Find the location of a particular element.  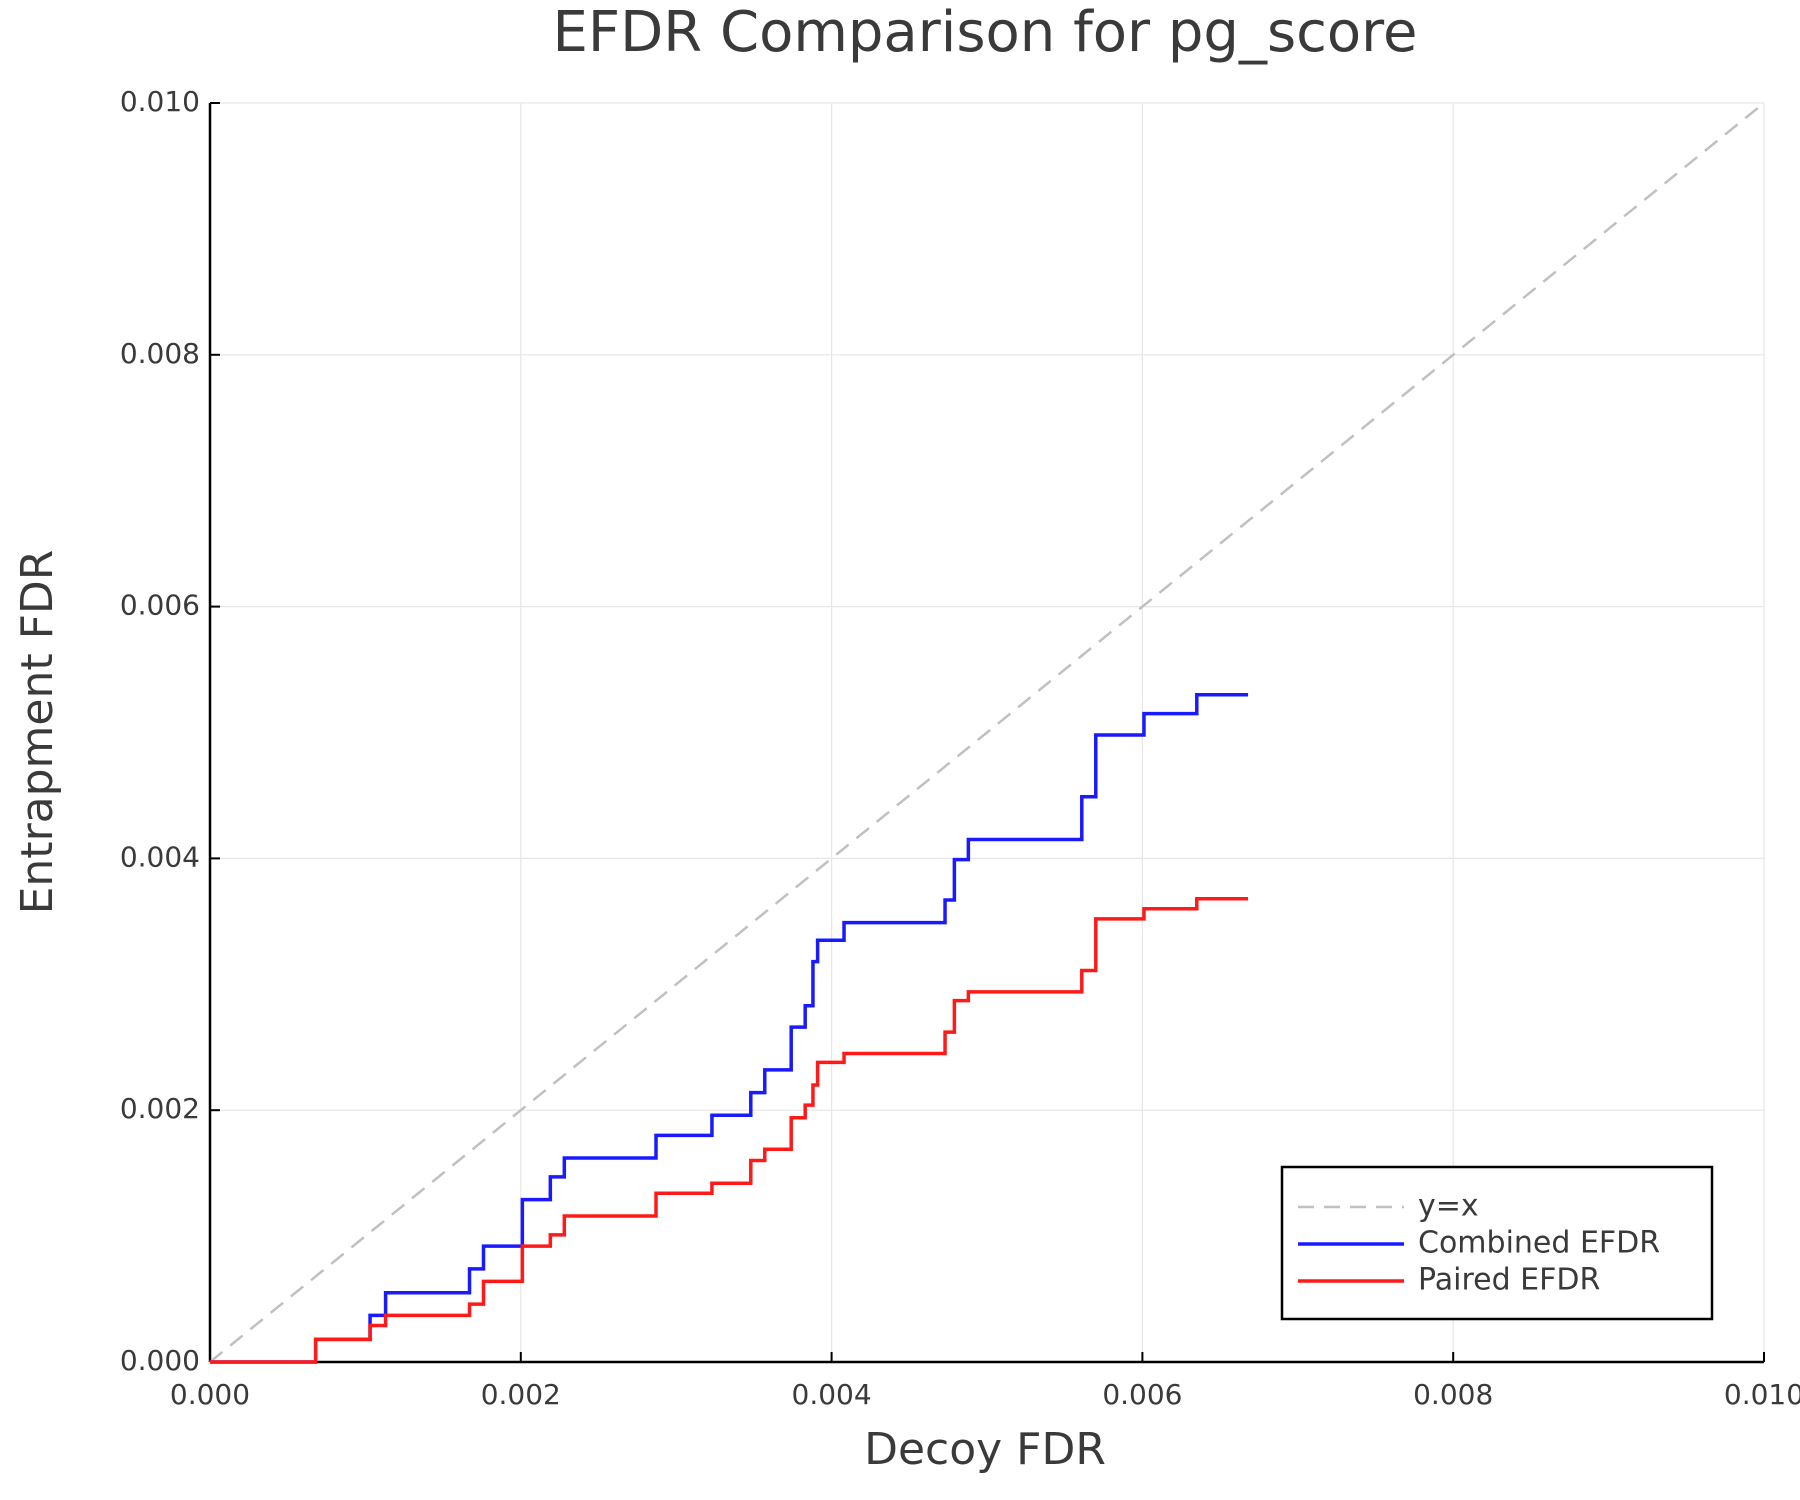

x-tick-label: 0.002 is located at coordinates (521, 1394).